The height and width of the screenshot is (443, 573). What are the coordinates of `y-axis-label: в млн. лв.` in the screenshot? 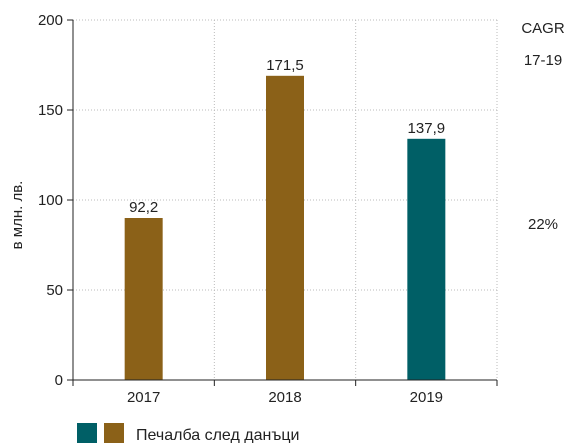 It's located at (17, 215).